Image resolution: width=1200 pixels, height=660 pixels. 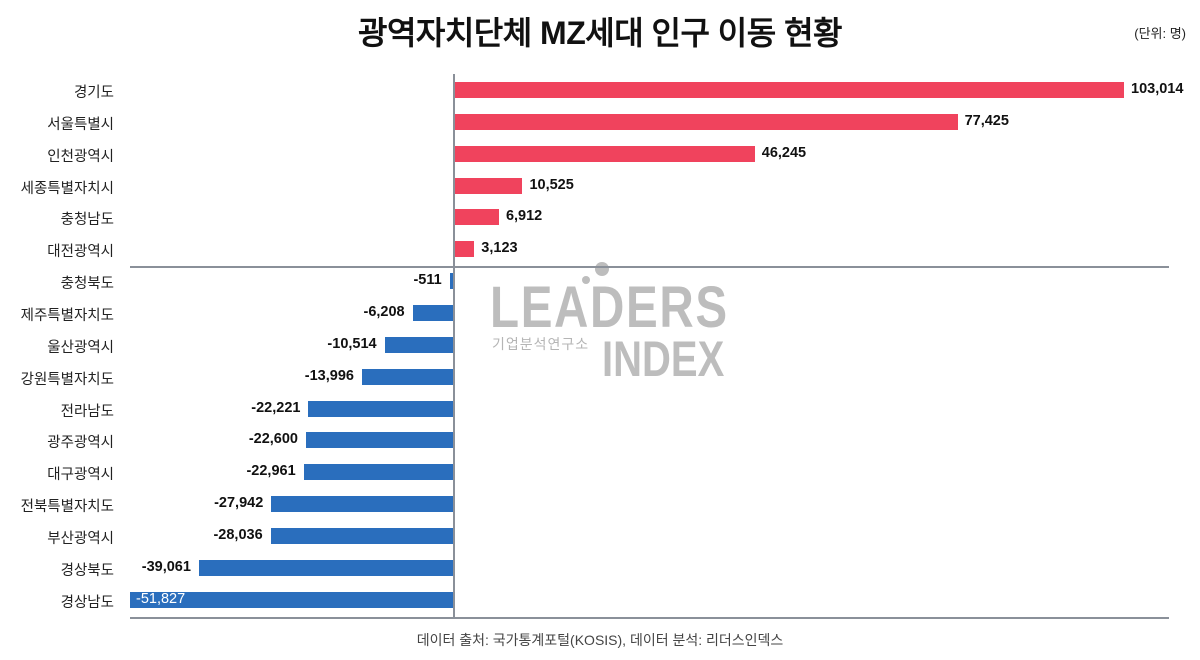 I want to click on bottom-axis-line, so click(x=649, y=618).